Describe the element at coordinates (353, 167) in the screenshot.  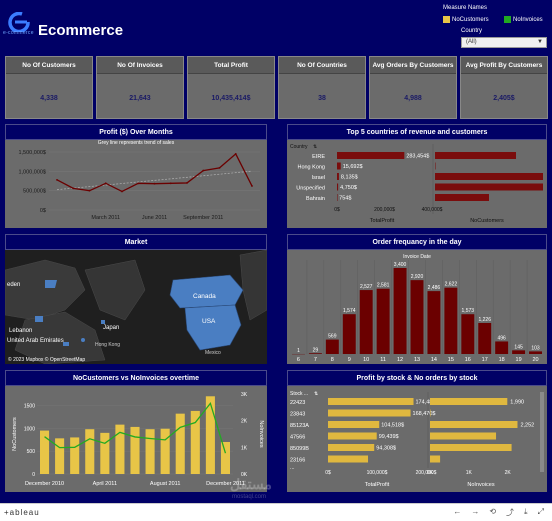
I see `data-label: 15,692$` at that location.